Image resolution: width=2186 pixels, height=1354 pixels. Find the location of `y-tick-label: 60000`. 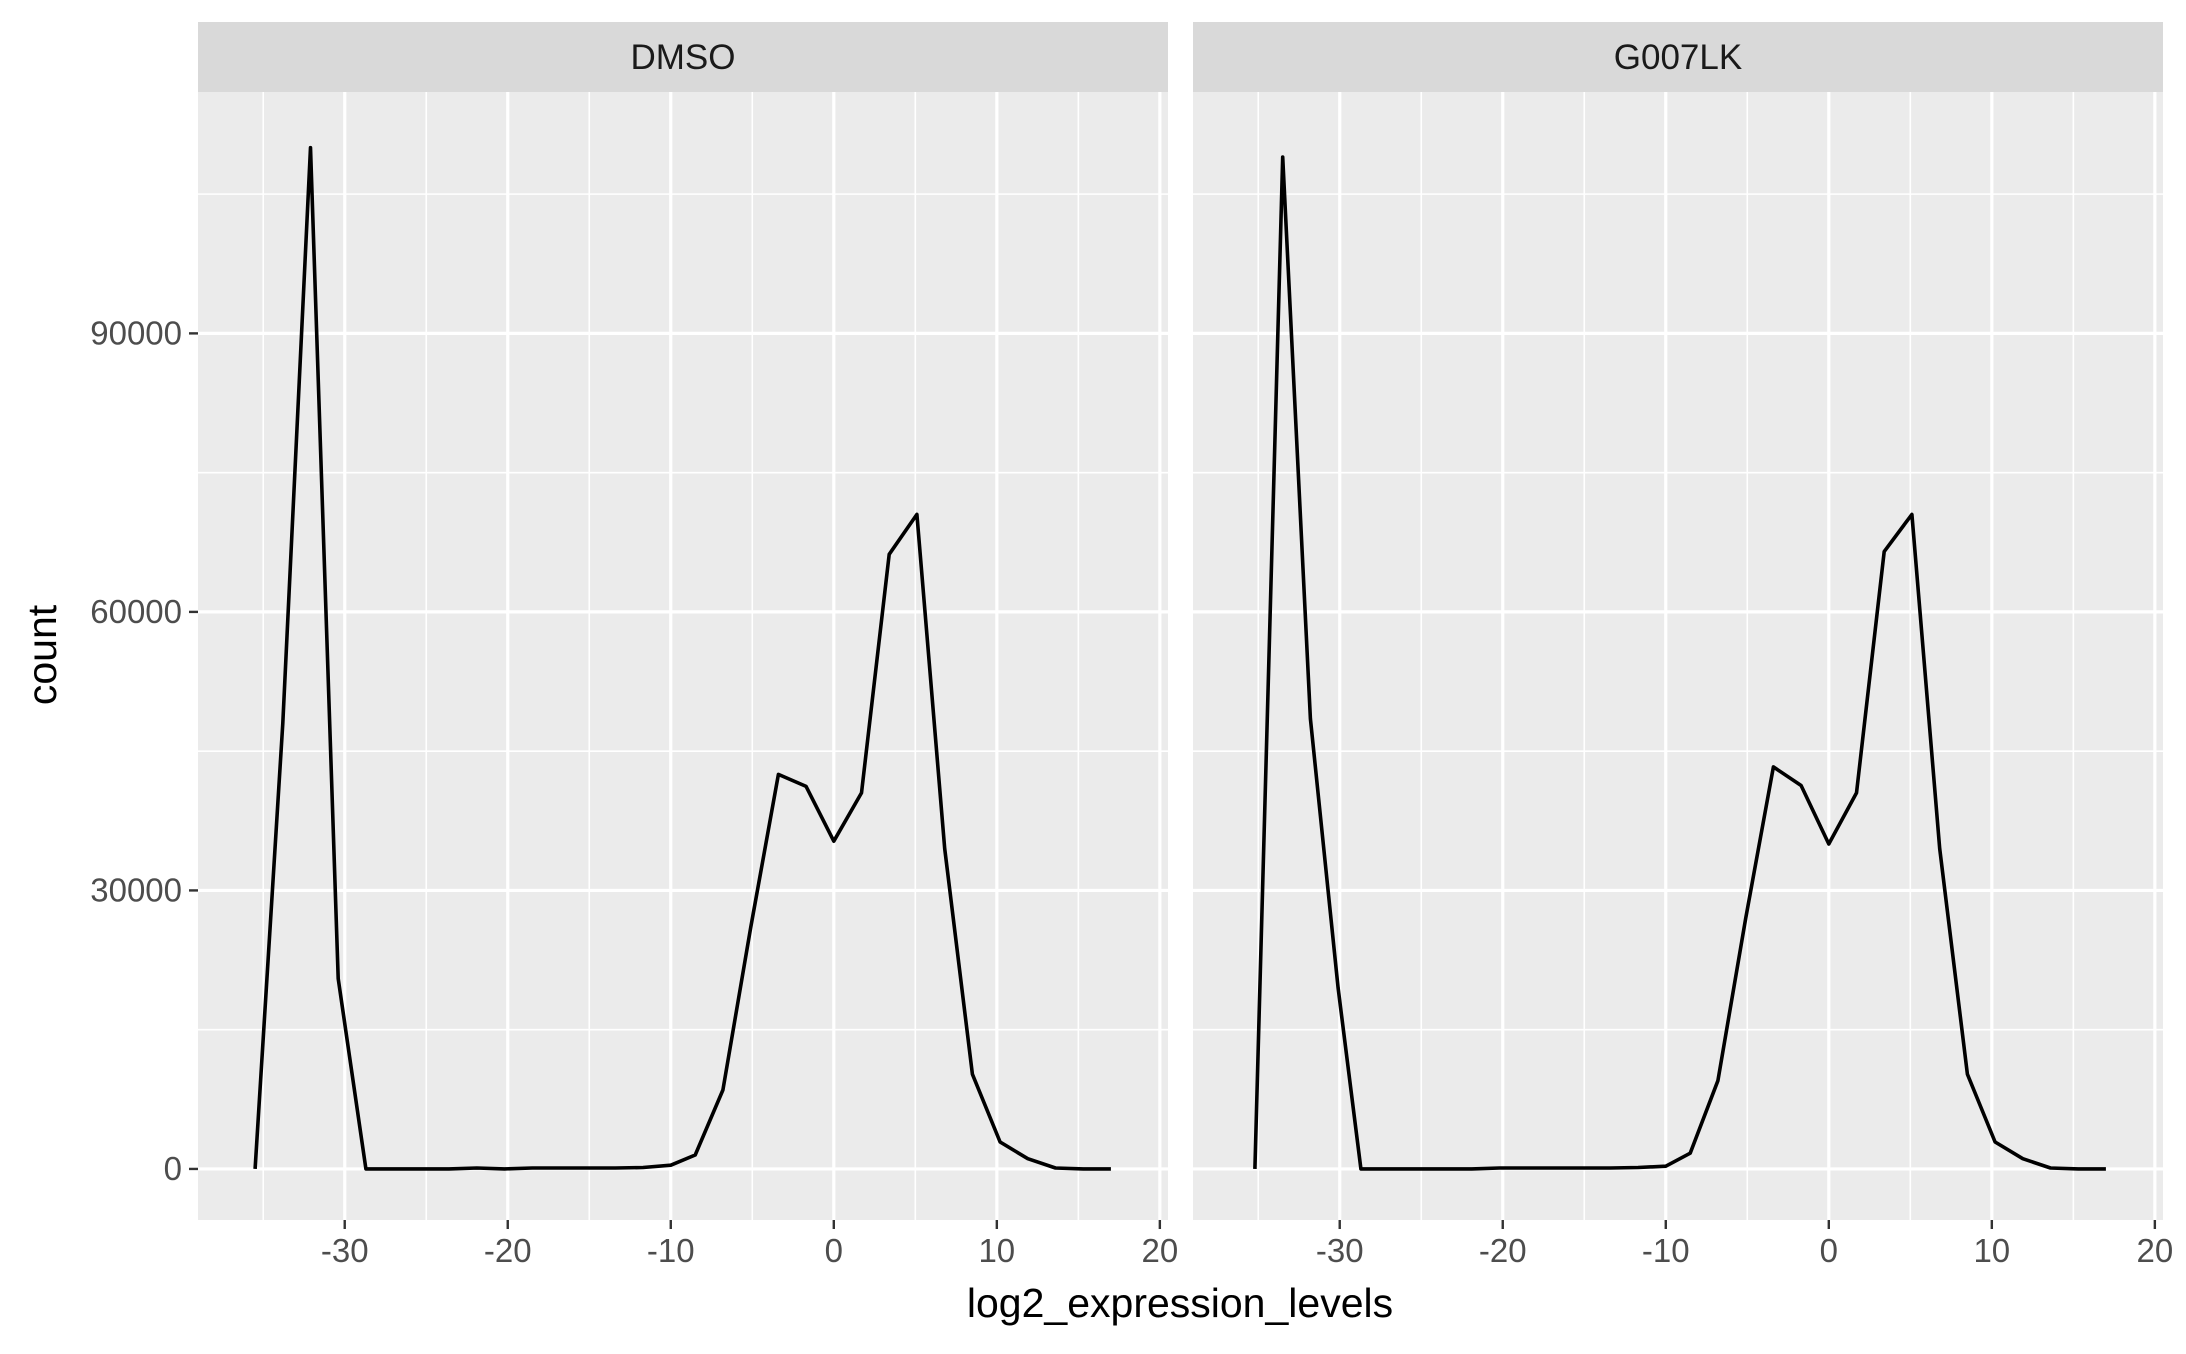

y-tick-label: 60000 is located at coordinates (136, 611).